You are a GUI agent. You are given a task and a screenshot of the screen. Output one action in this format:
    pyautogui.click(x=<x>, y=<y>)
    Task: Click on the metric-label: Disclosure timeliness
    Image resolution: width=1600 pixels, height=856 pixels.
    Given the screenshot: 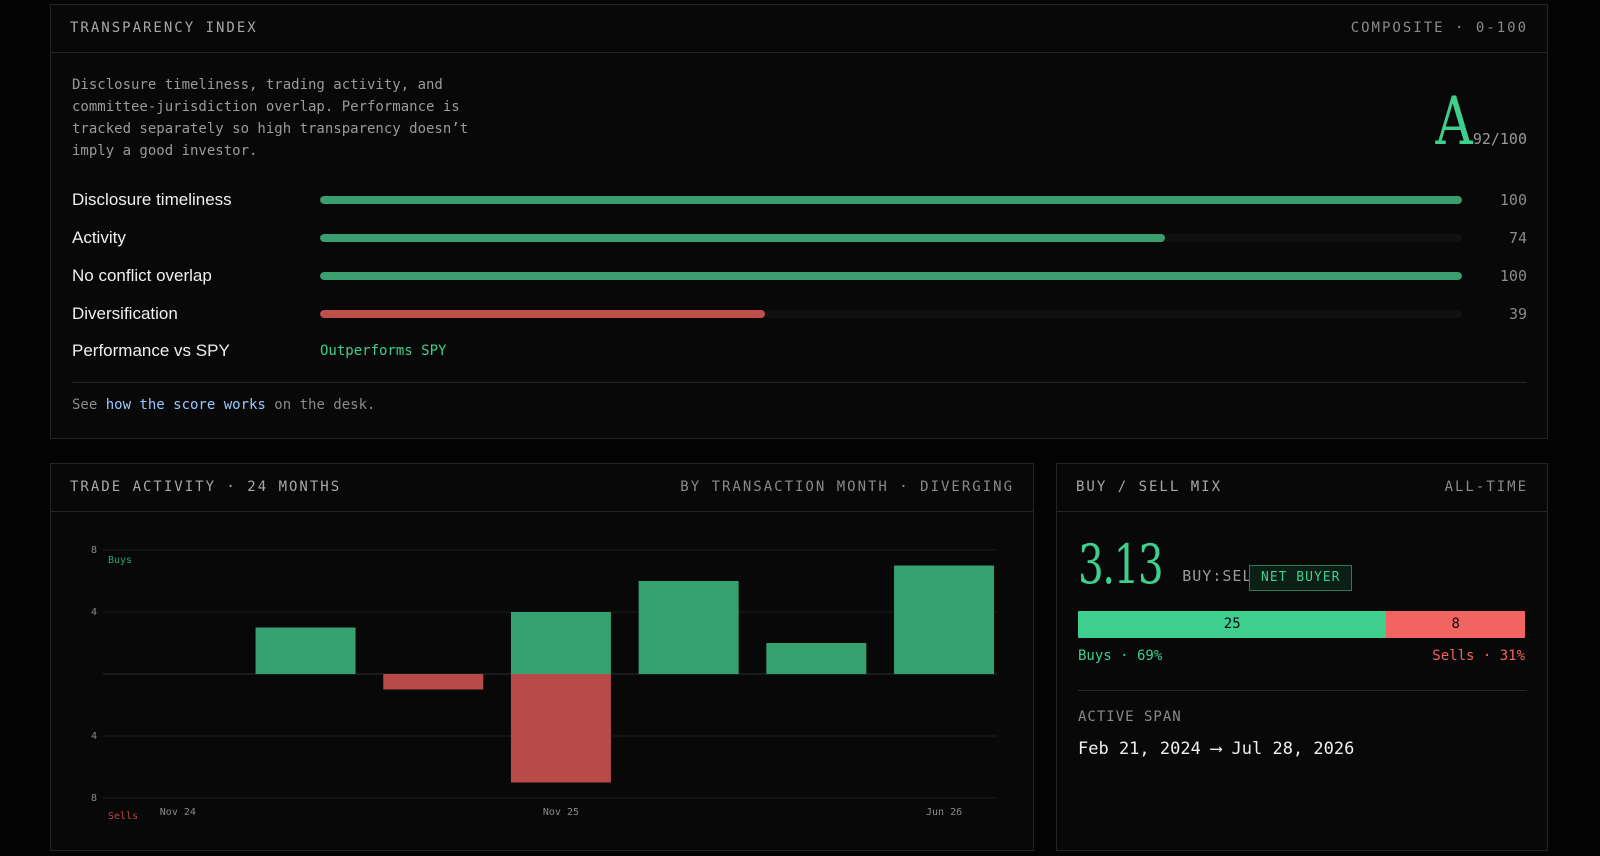 What is the action you would take?
    pyautogui.click(x=152, y=199)
    